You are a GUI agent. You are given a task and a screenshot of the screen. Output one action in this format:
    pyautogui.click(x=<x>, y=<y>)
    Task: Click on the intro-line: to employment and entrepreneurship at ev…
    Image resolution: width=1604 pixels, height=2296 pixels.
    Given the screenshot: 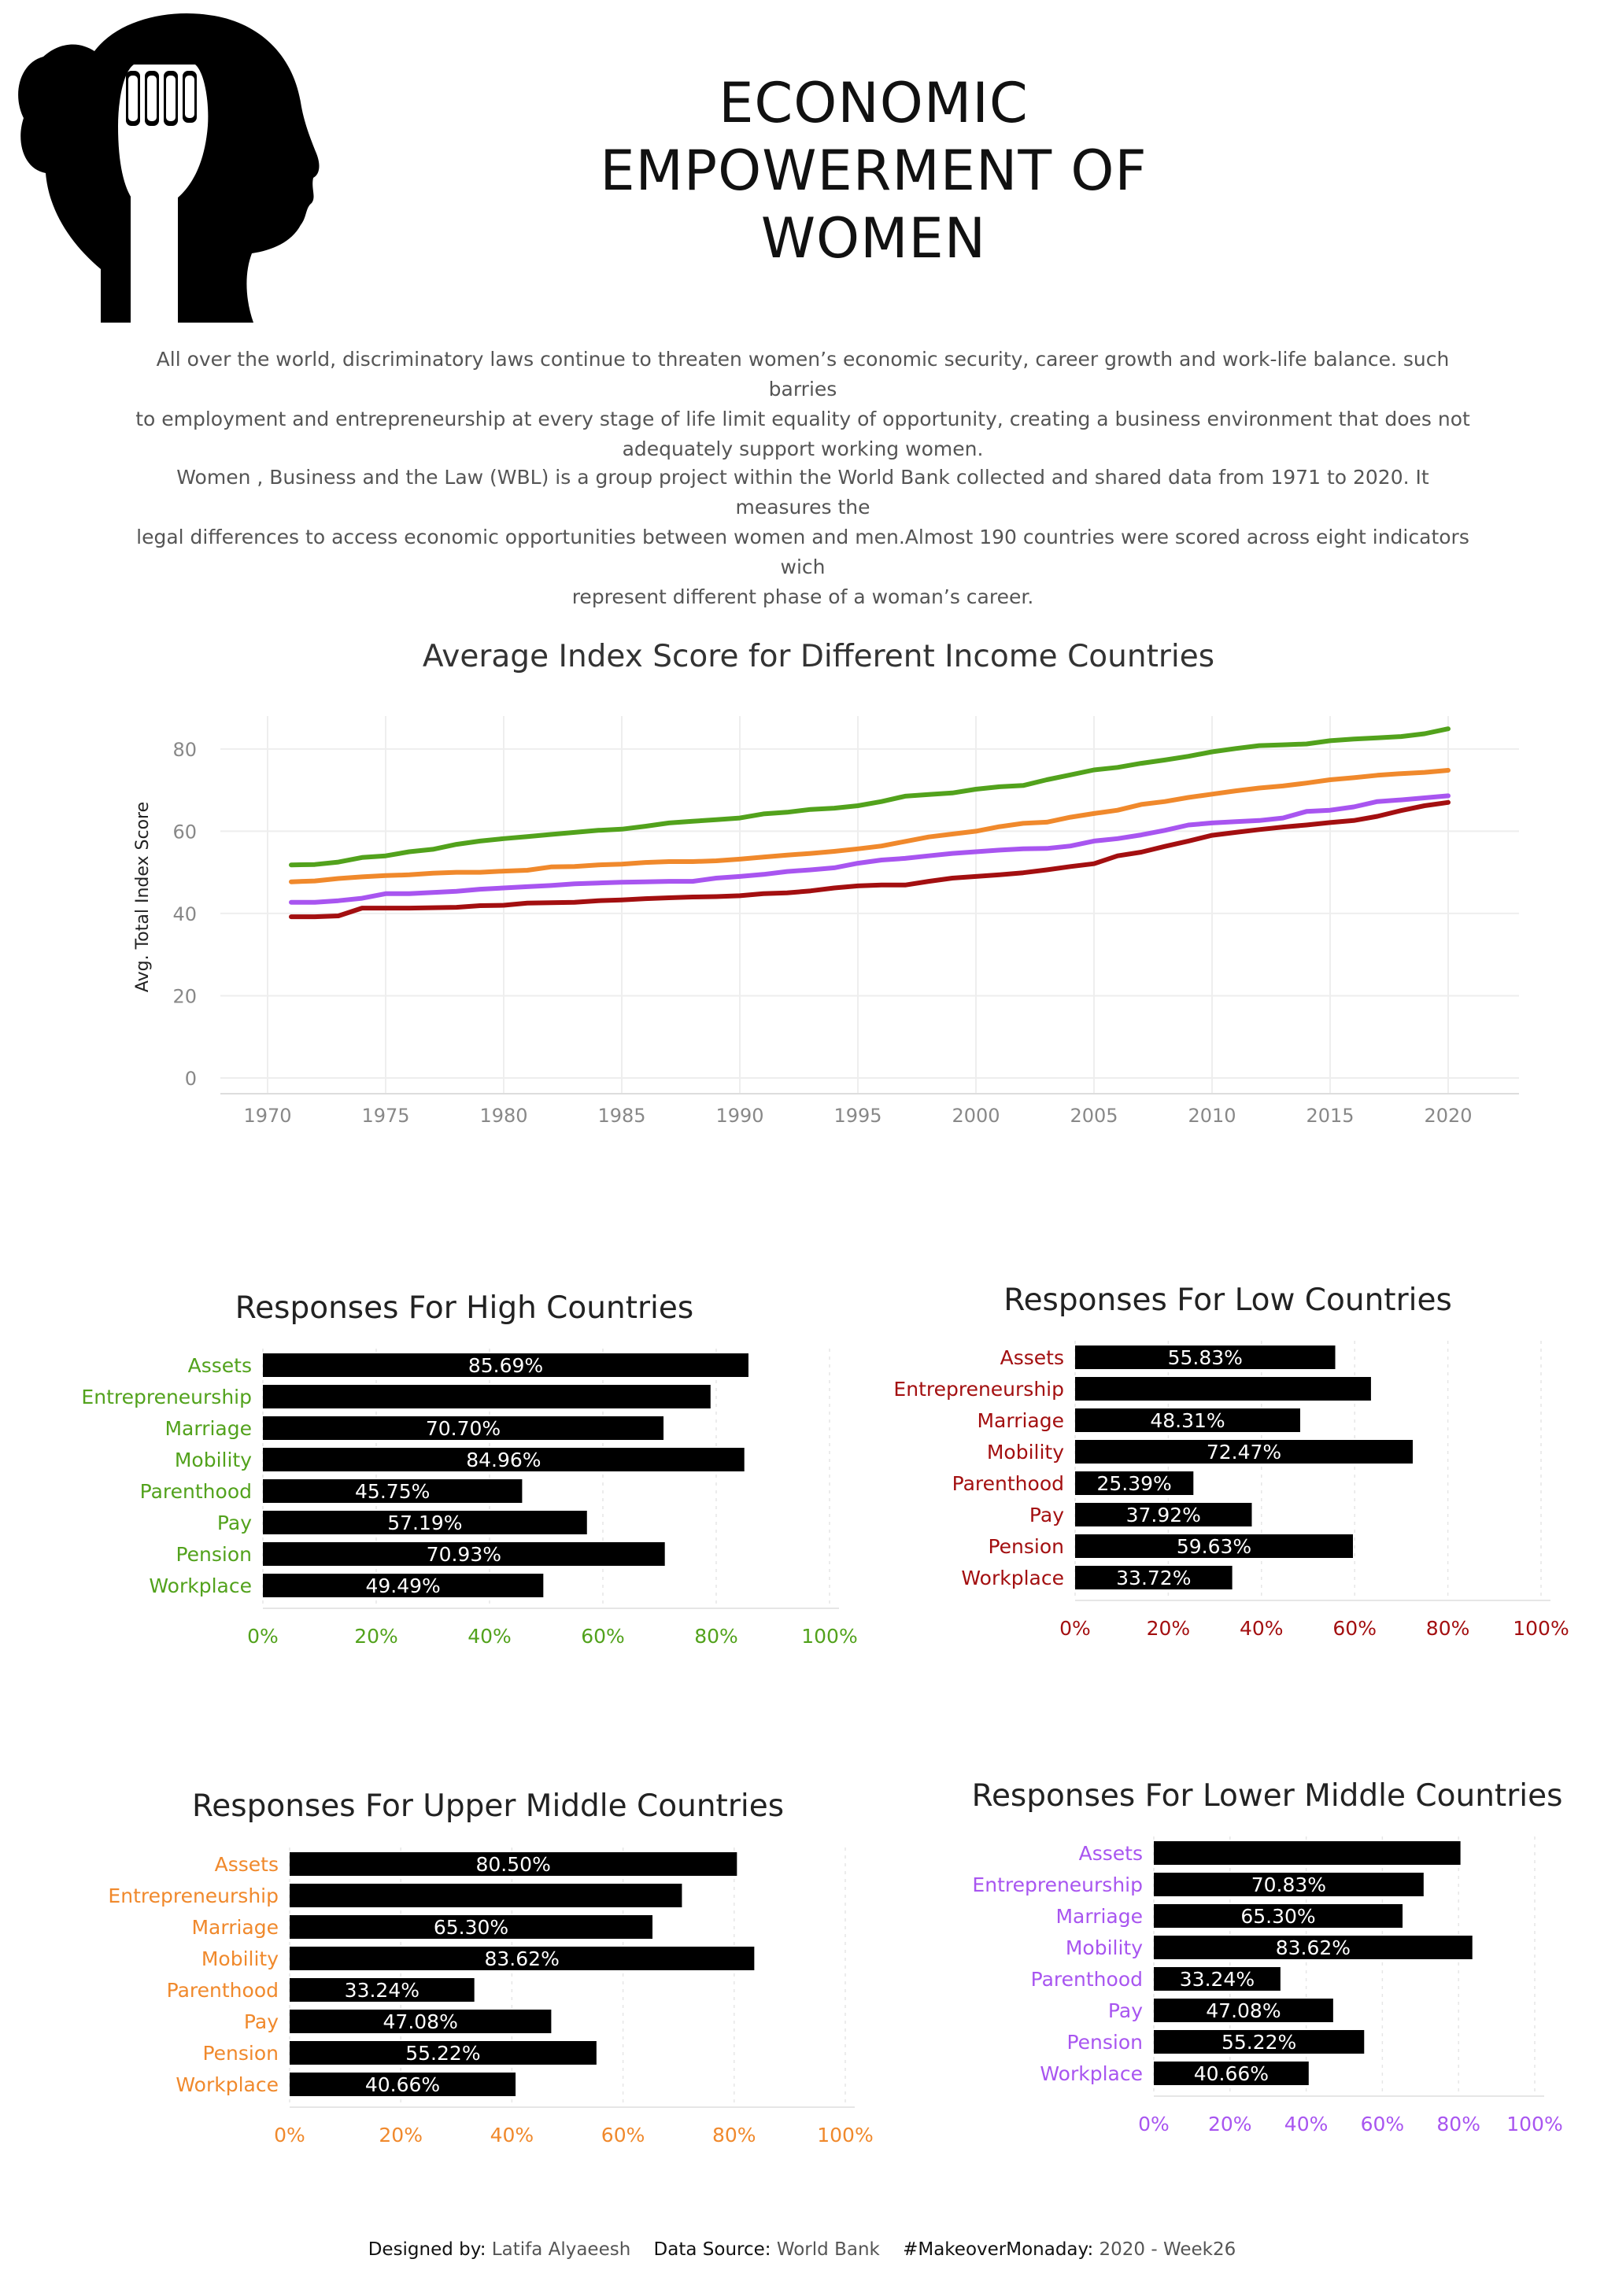 What is the action you would take?
    pyautogui.click(x=803, y=419)
    